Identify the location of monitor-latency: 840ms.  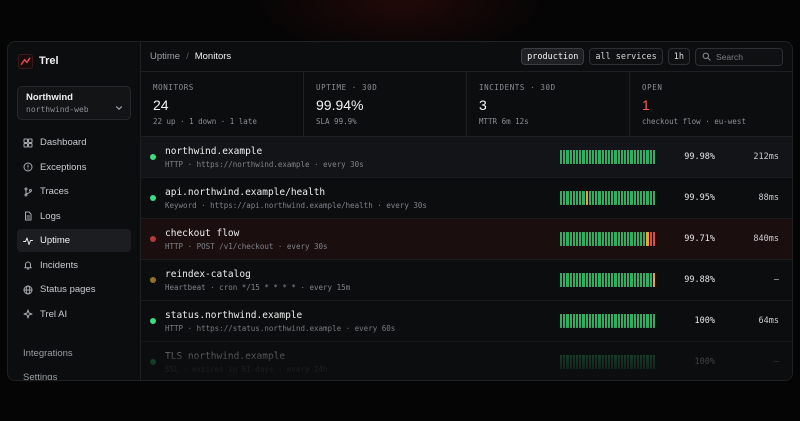
(766, 239).